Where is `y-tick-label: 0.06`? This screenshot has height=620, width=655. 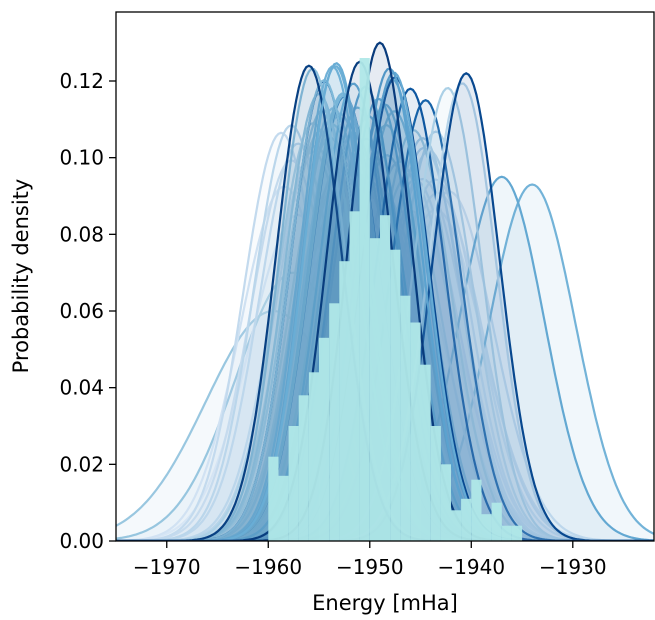
y-tick-label: 0.06 is located at coordinates (81, 311).